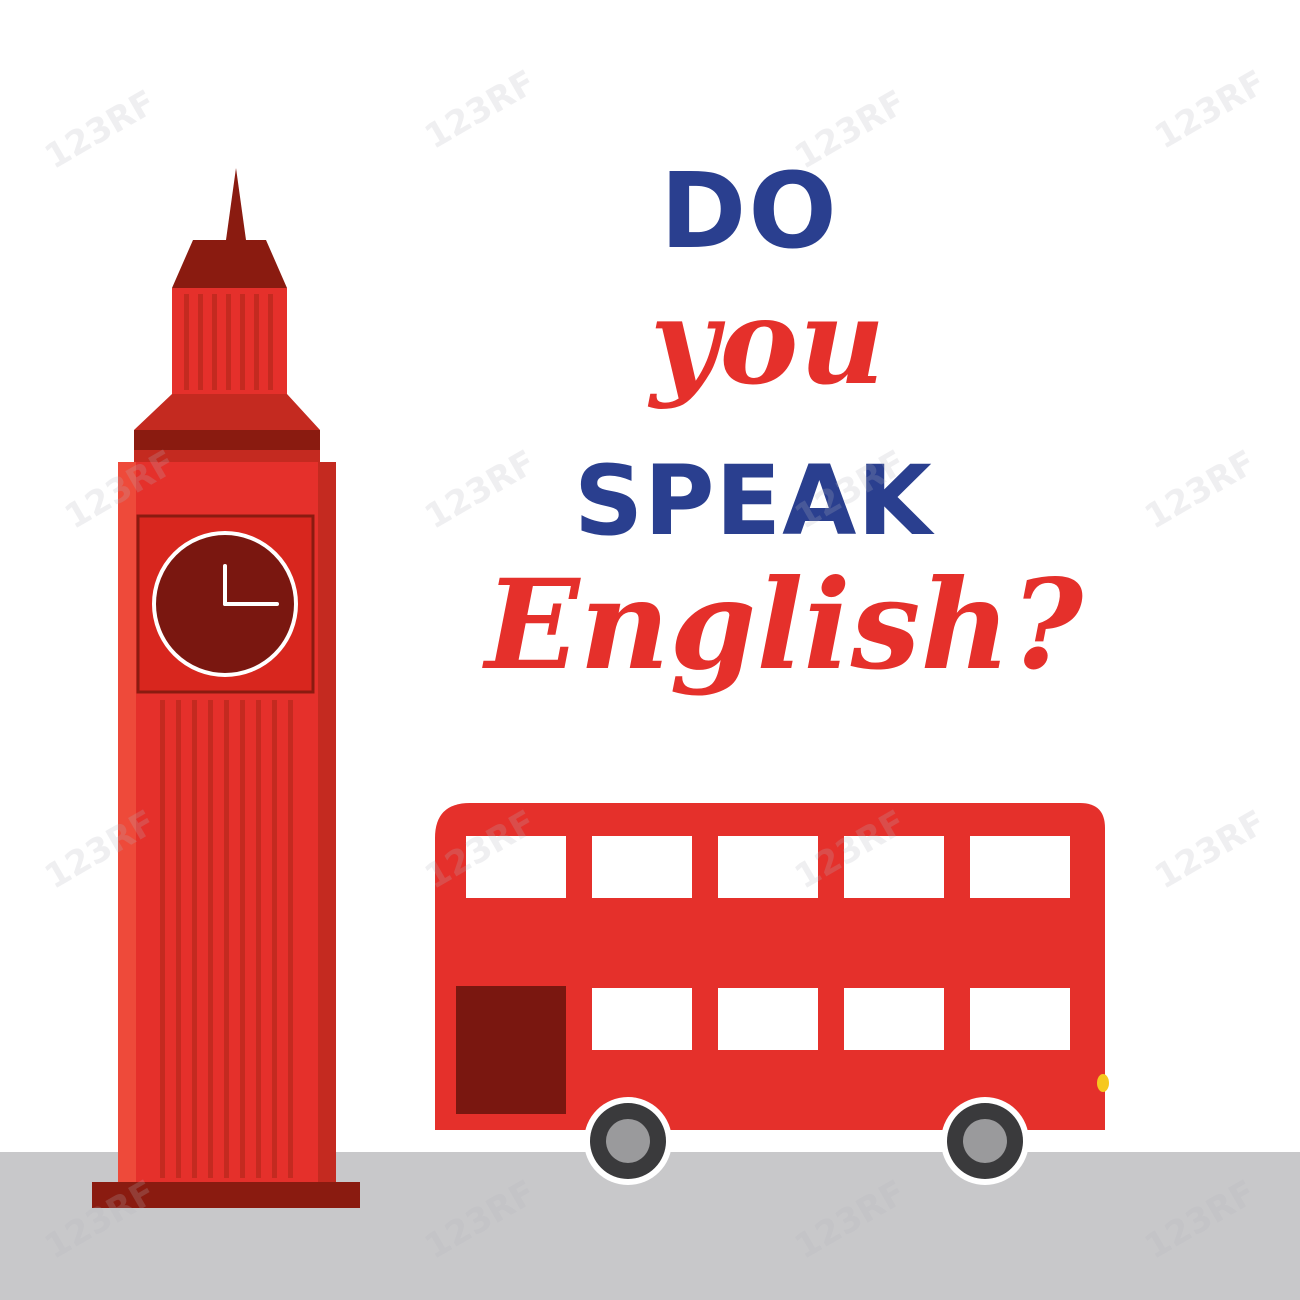  I want to click on bus-upper-windows, so click(768, 867).